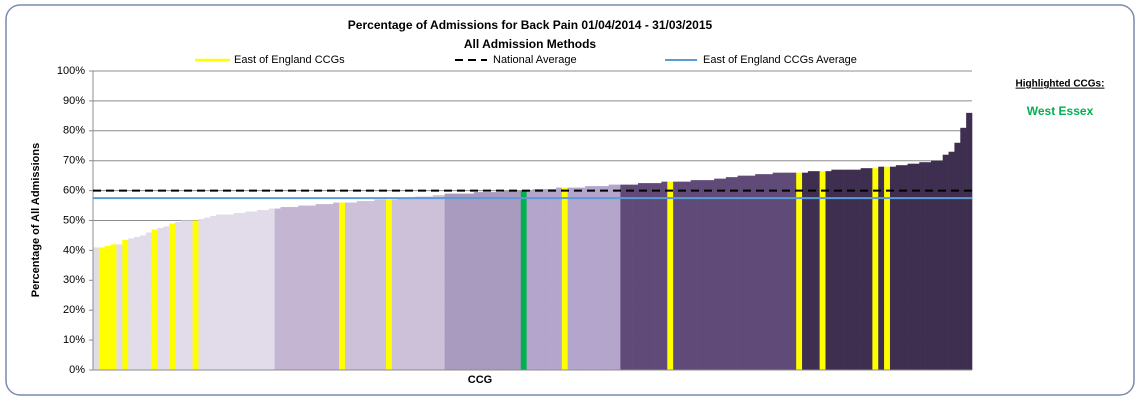  I want to click on y-tick-label: 50%, so click(74, 220).